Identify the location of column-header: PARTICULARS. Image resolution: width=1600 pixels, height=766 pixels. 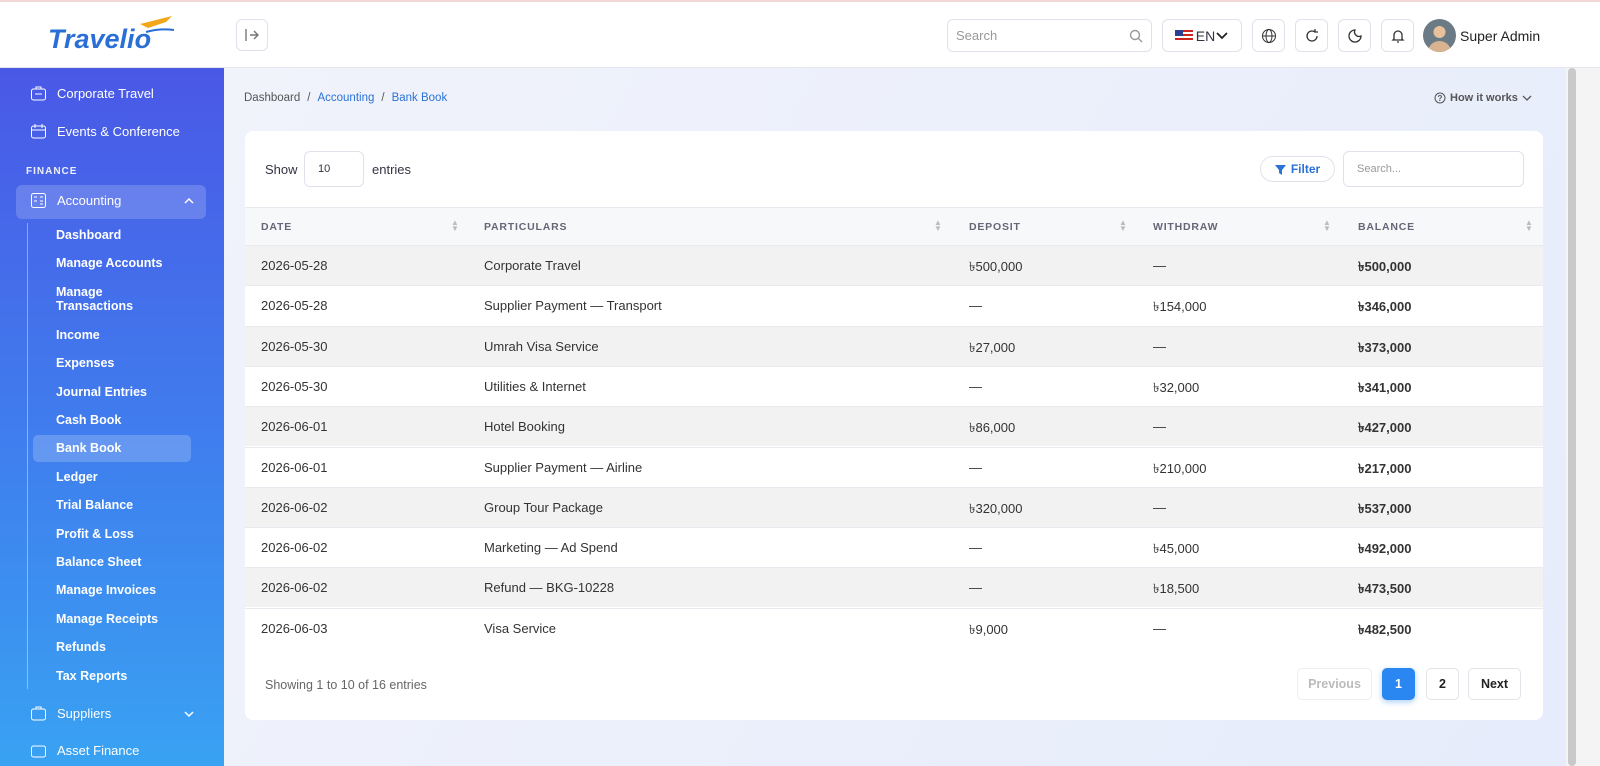
(526, 227).